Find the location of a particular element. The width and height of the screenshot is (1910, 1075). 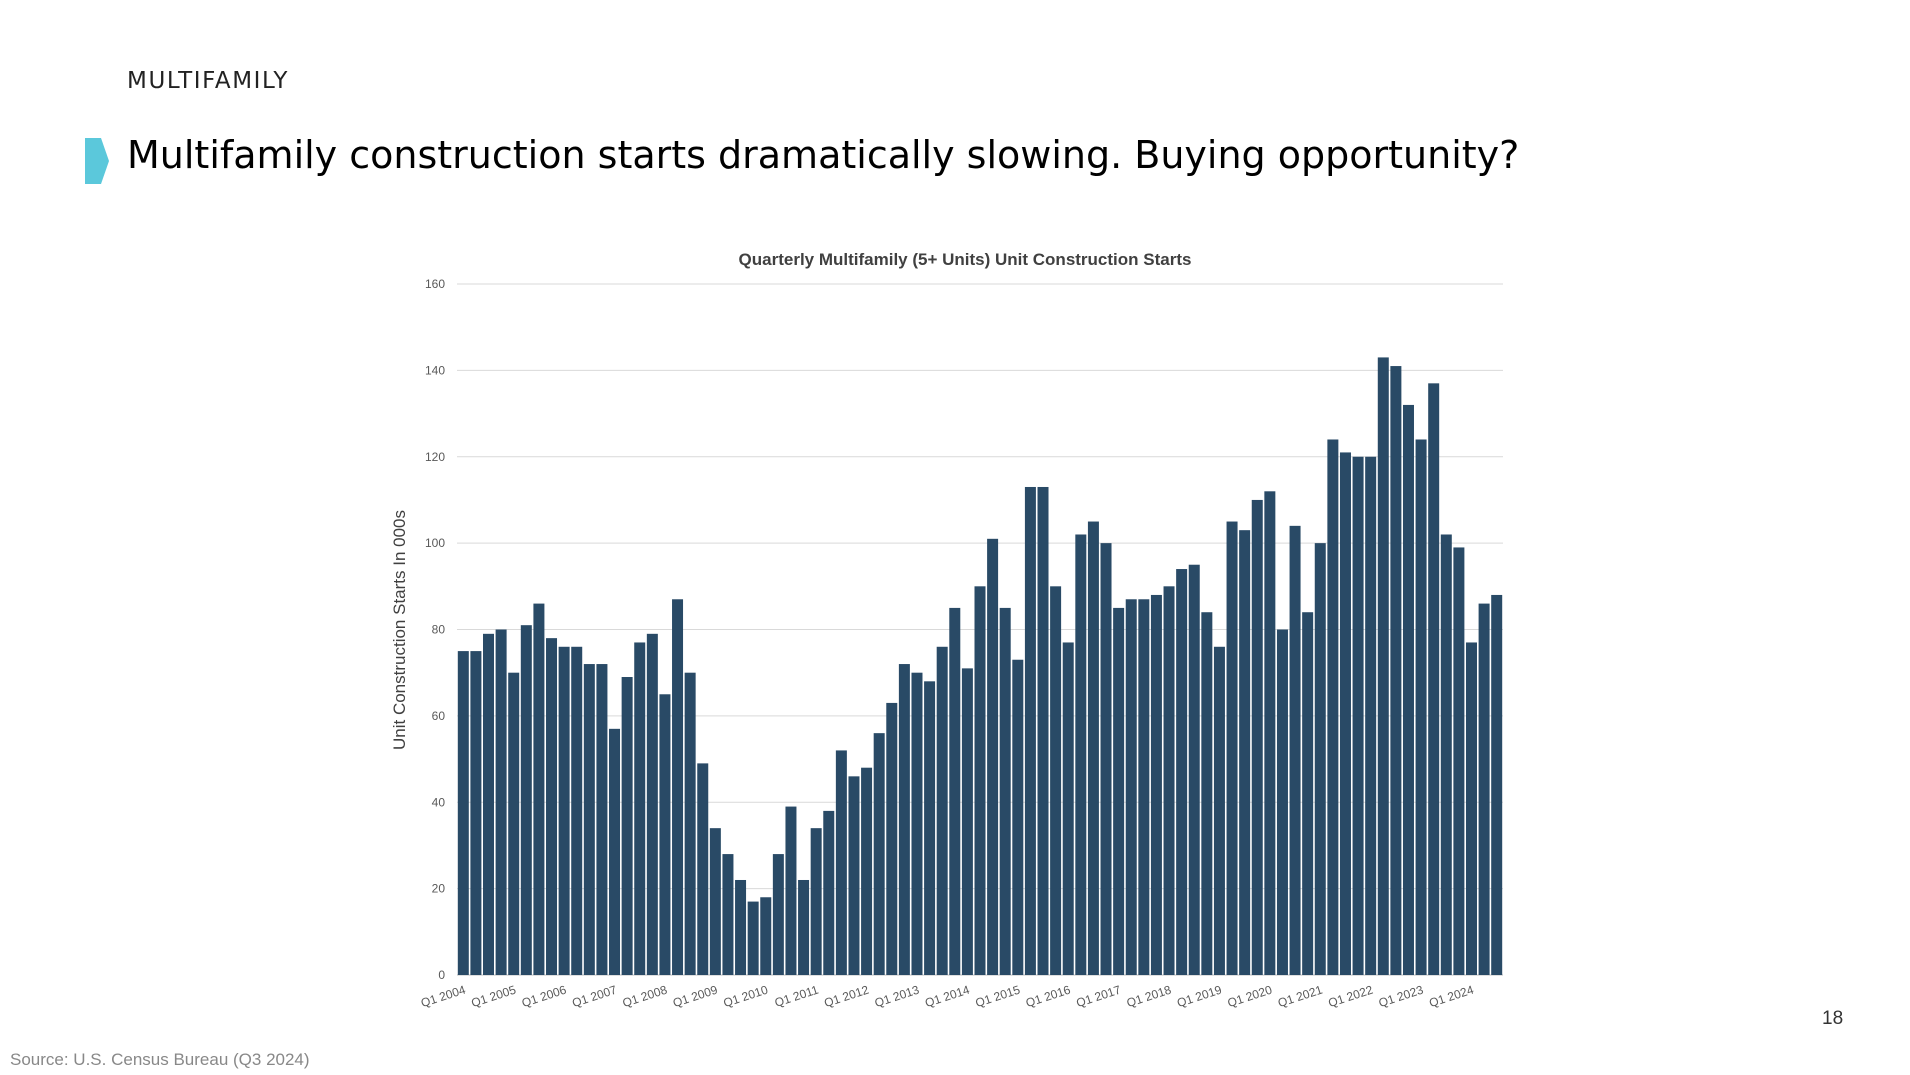

y-tick-label: 160 is located at coordinates (435, 284).